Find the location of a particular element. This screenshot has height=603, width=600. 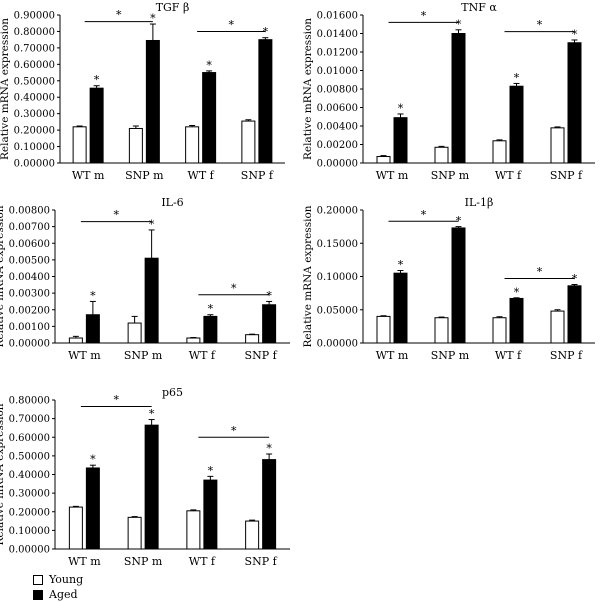

y-tick-label: 0.15000 is located at coordinates (337, 244).